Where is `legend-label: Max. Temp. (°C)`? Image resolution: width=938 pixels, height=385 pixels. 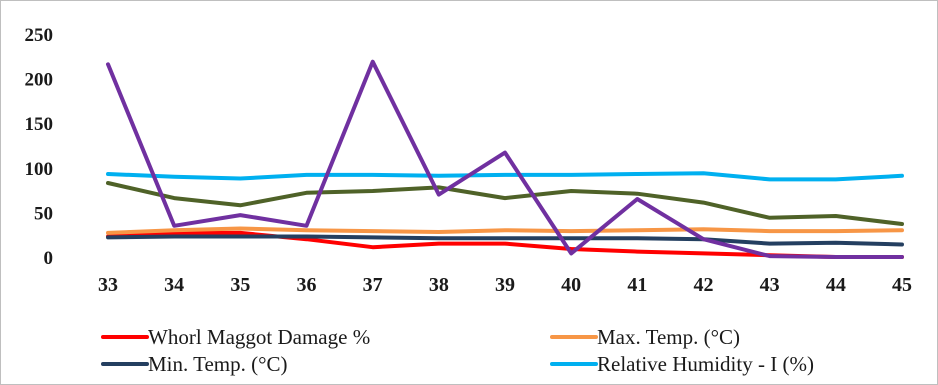 legend-label: Max. Temp. (°C) is located at coordinates (668, 337).